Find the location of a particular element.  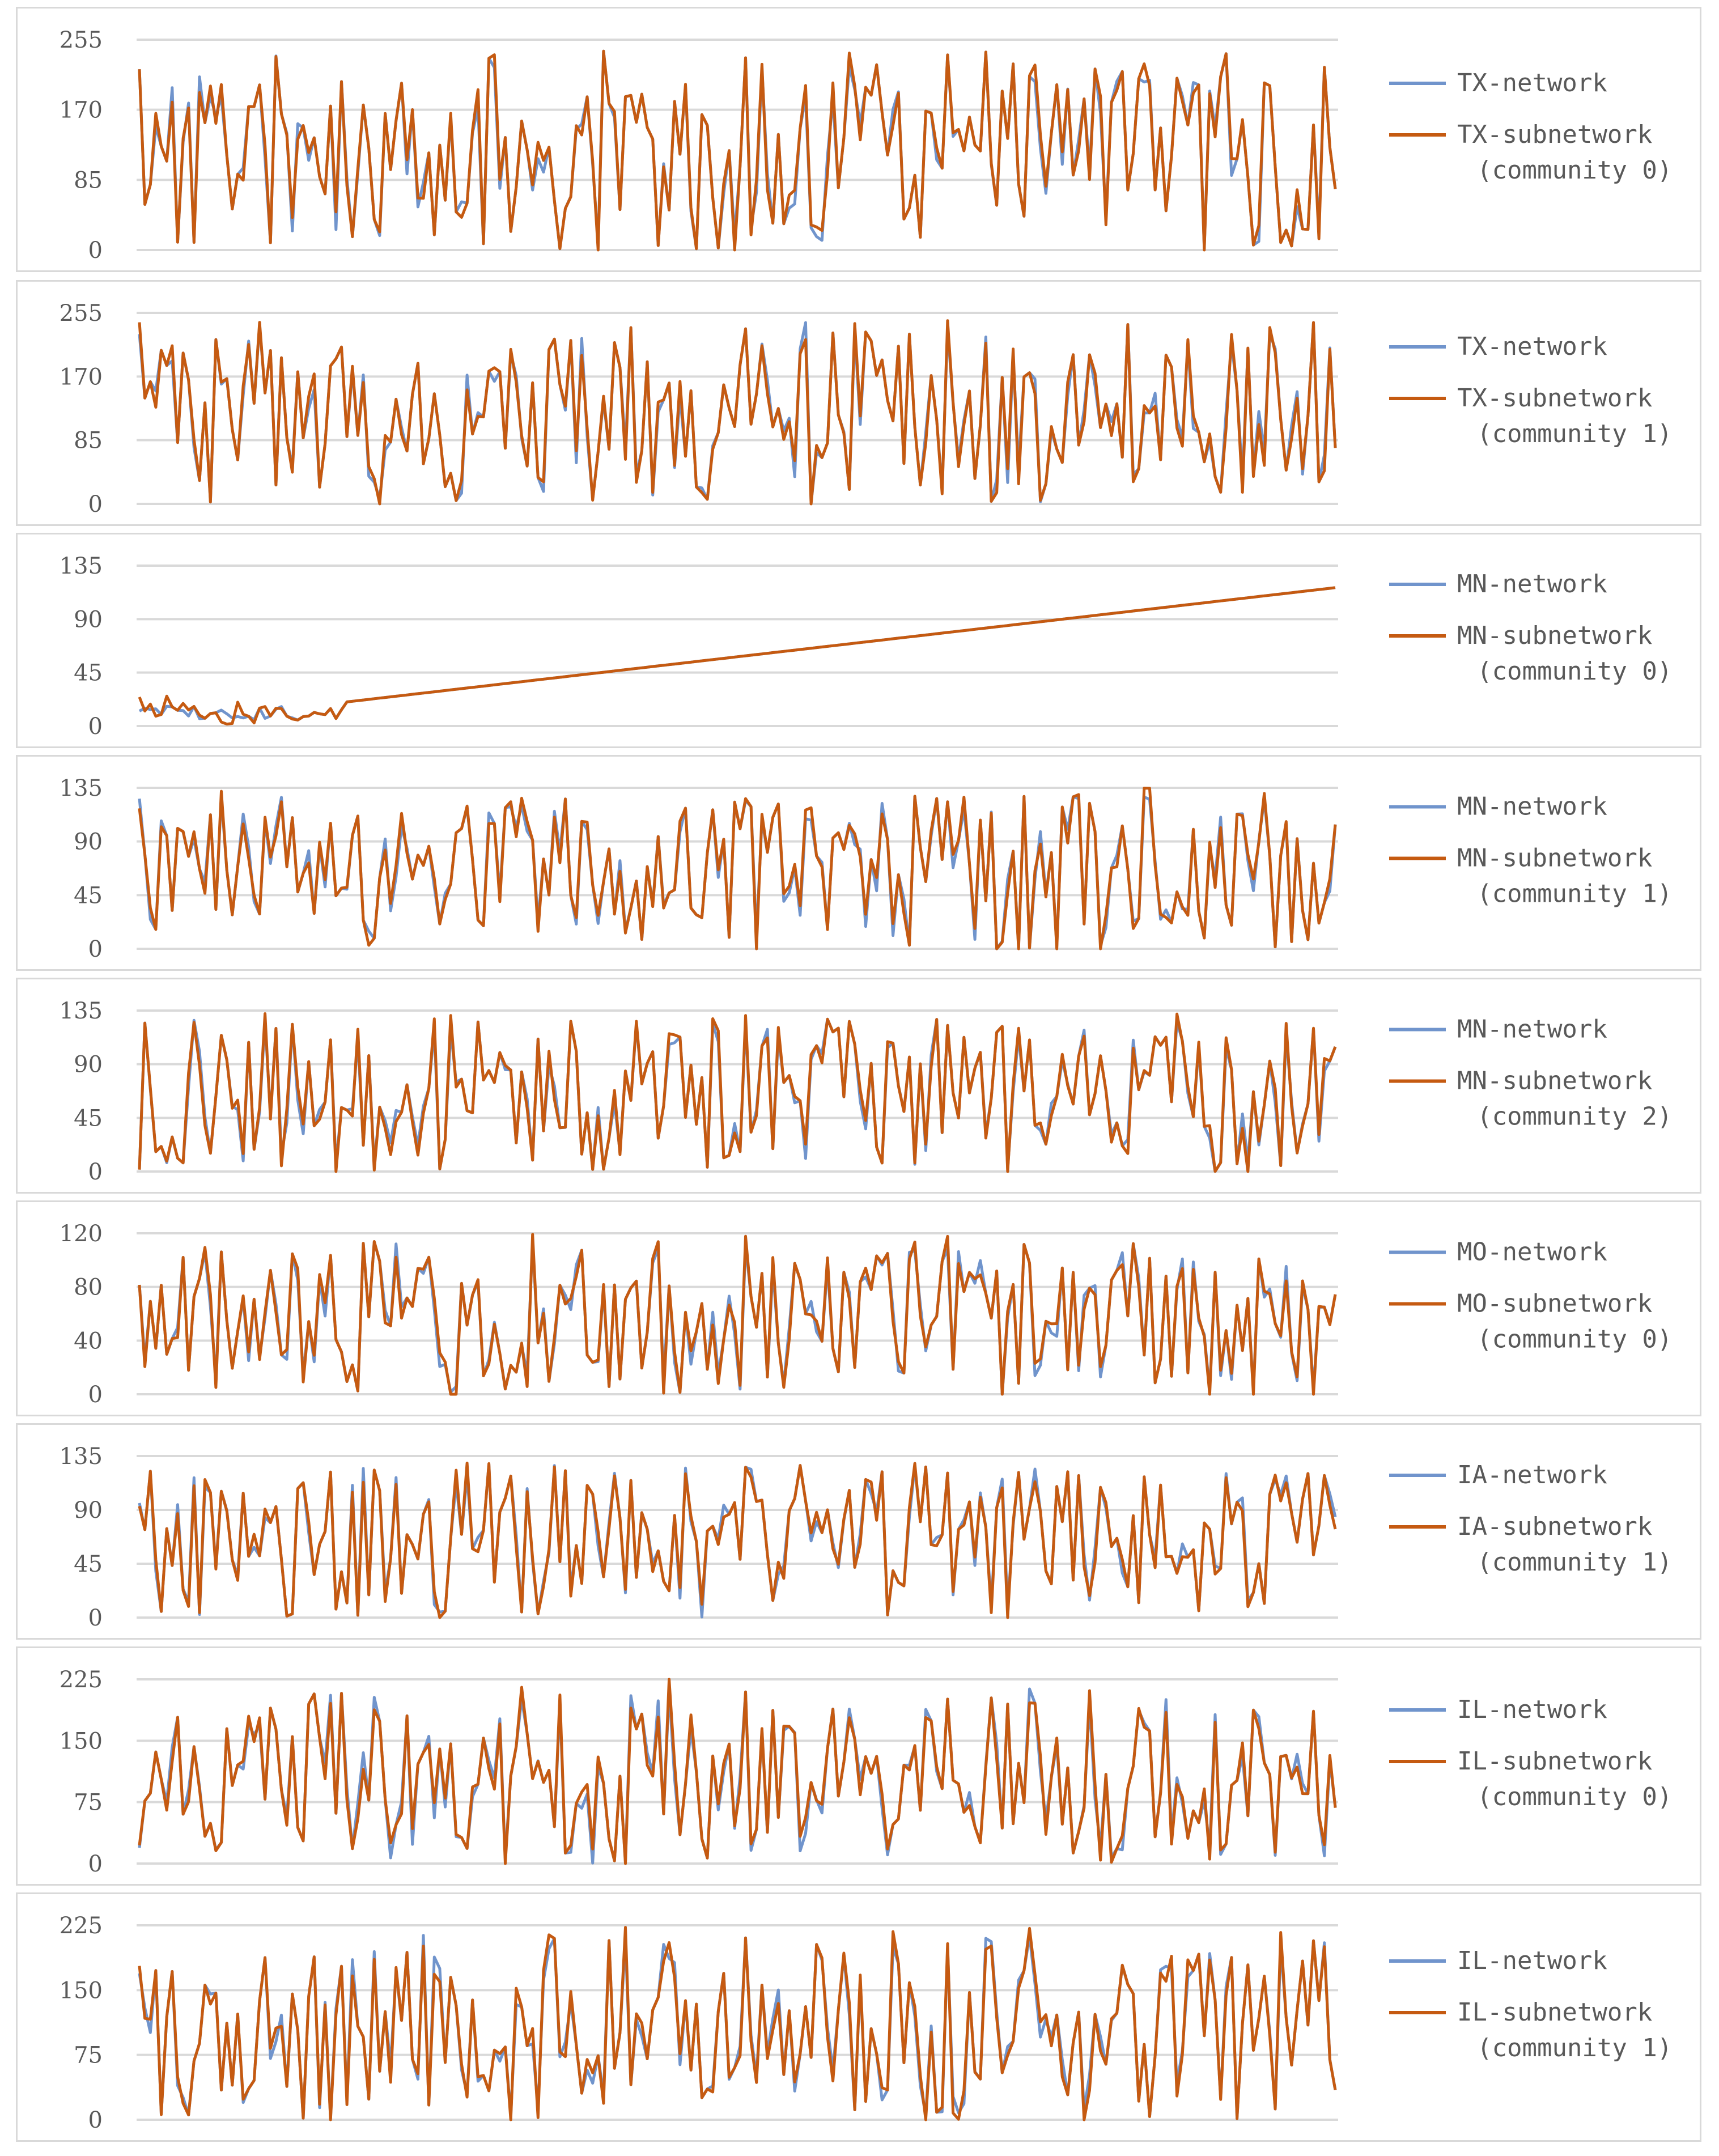

legend-community-label: (community 2) is located at coordinates (1575, 1116).